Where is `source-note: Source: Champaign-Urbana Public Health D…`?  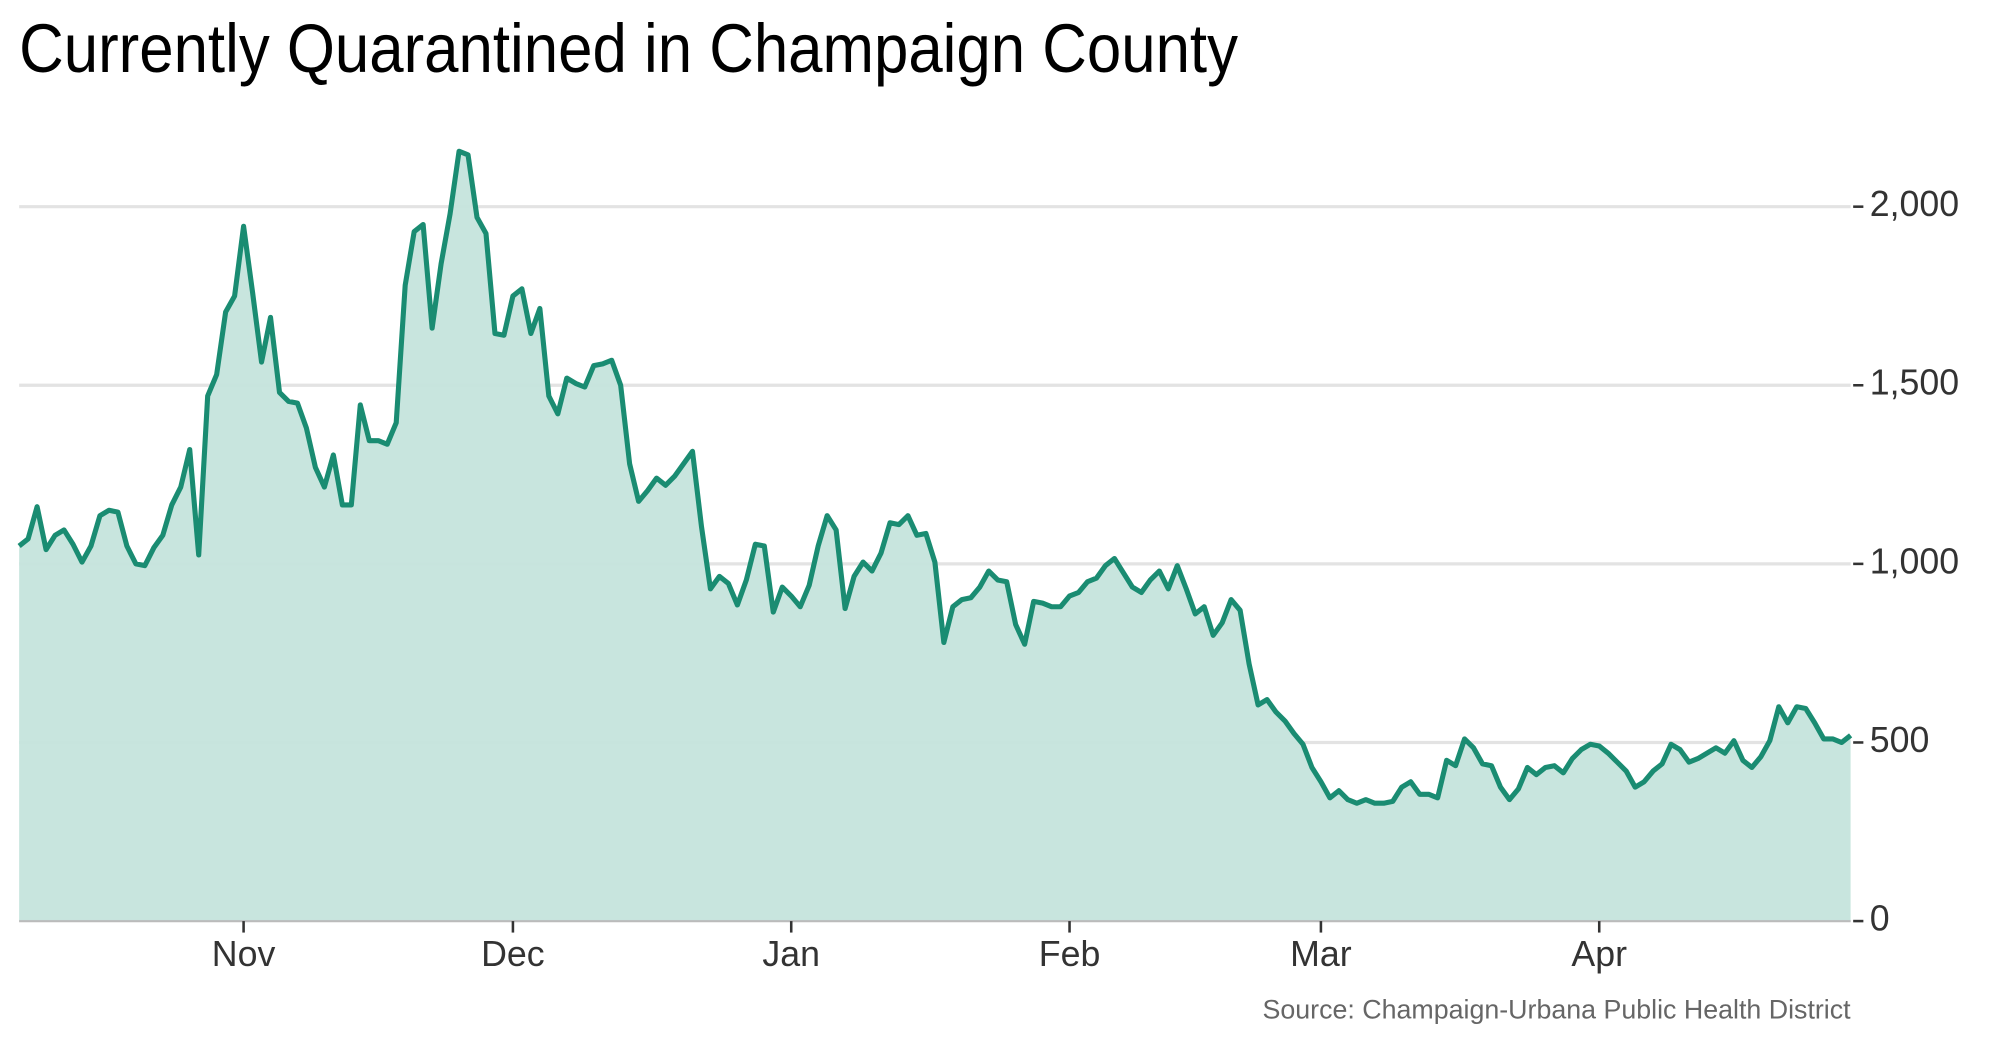 source-note: Source: Champaign-Urbana Public Health D… is located at coordinates (1557, 1010).